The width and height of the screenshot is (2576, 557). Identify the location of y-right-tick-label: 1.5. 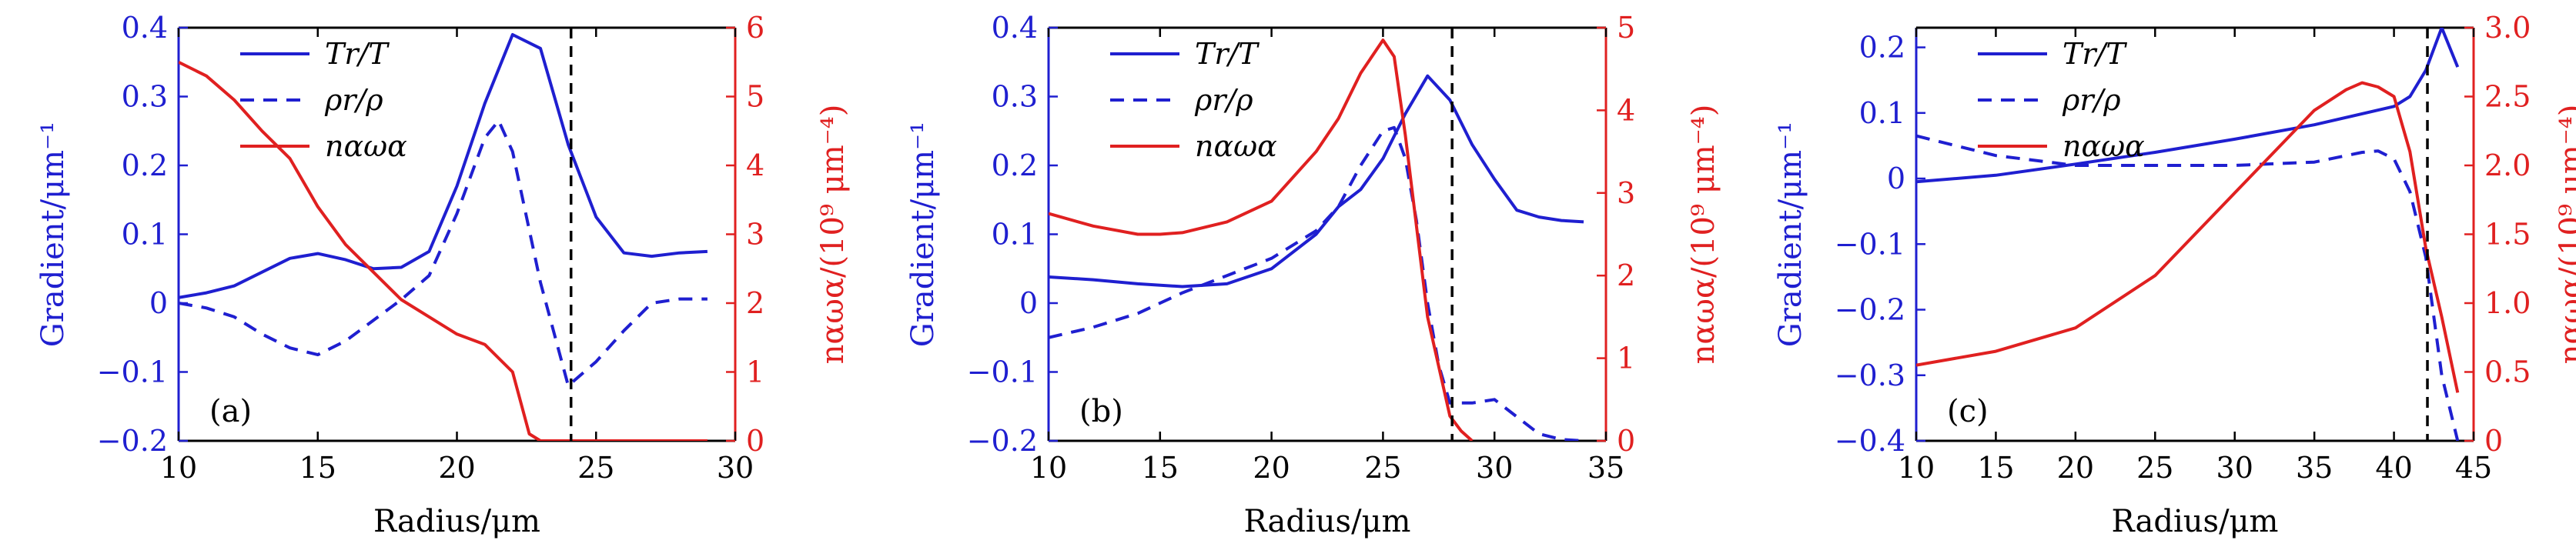
(2508, 235).